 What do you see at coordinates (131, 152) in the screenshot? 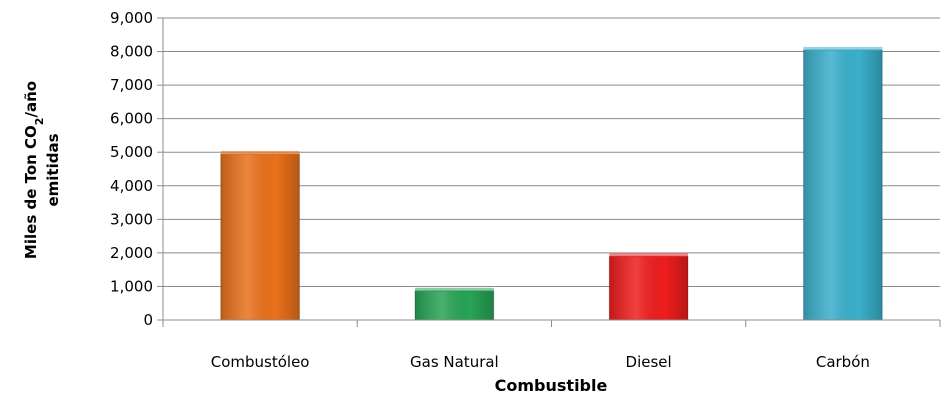
I see `y-tick-label: 5,000` at bounding box center [131, 152].